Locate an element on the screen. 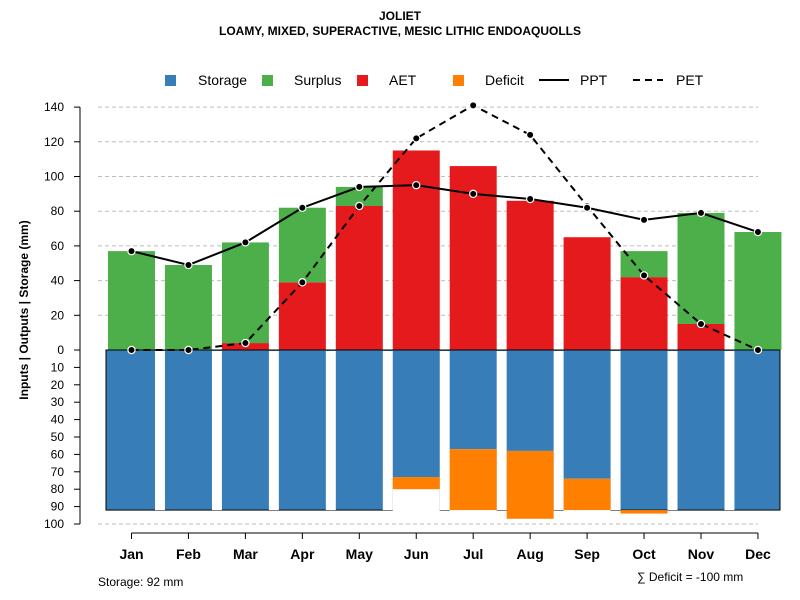 Image resolution: width=800 pixels, height=600 pixels. surplus-bar-jan is located at coordinates (131, 300).